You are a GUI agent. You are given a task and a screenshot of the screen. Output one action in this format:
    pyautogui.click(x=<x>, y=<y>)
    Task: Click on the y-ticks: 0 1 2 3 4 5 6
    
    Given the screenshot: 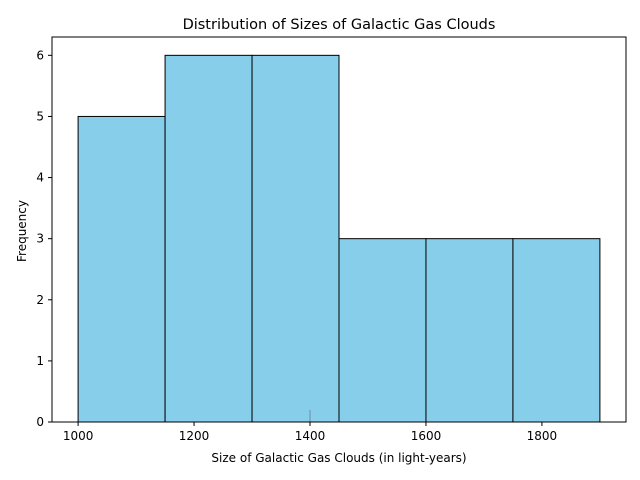 What is the action you would take?
    pyautogui.click(x=44, y=238)
    